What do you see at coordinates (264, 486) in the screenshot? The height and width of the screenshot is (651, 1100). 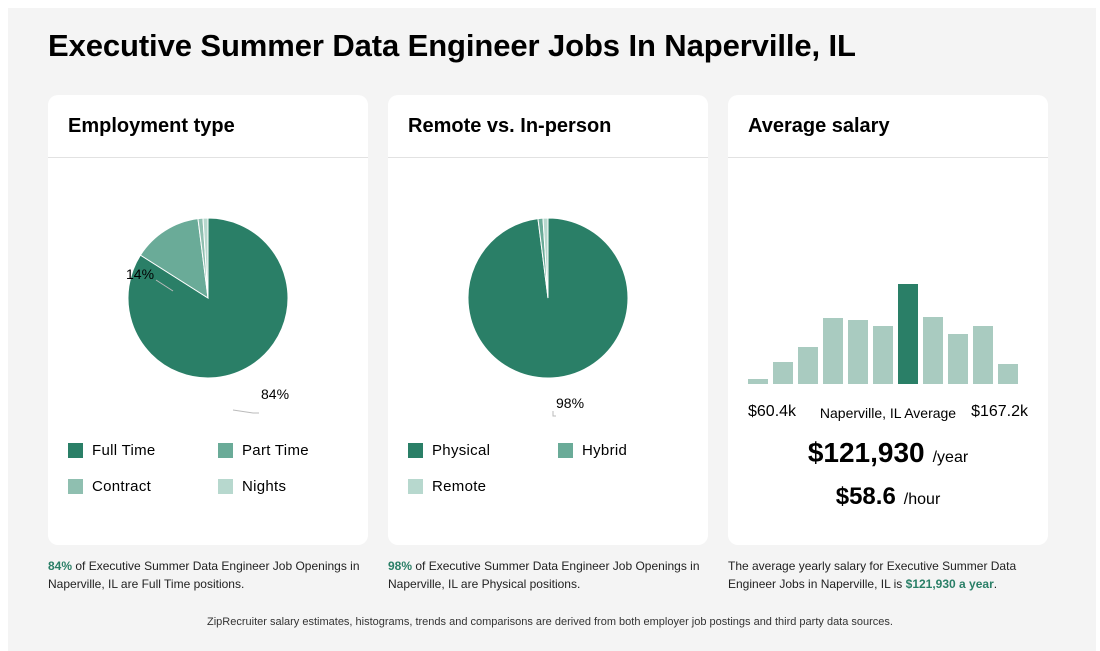 I see `legend-label: Nights` at bounding box center [264, 486].